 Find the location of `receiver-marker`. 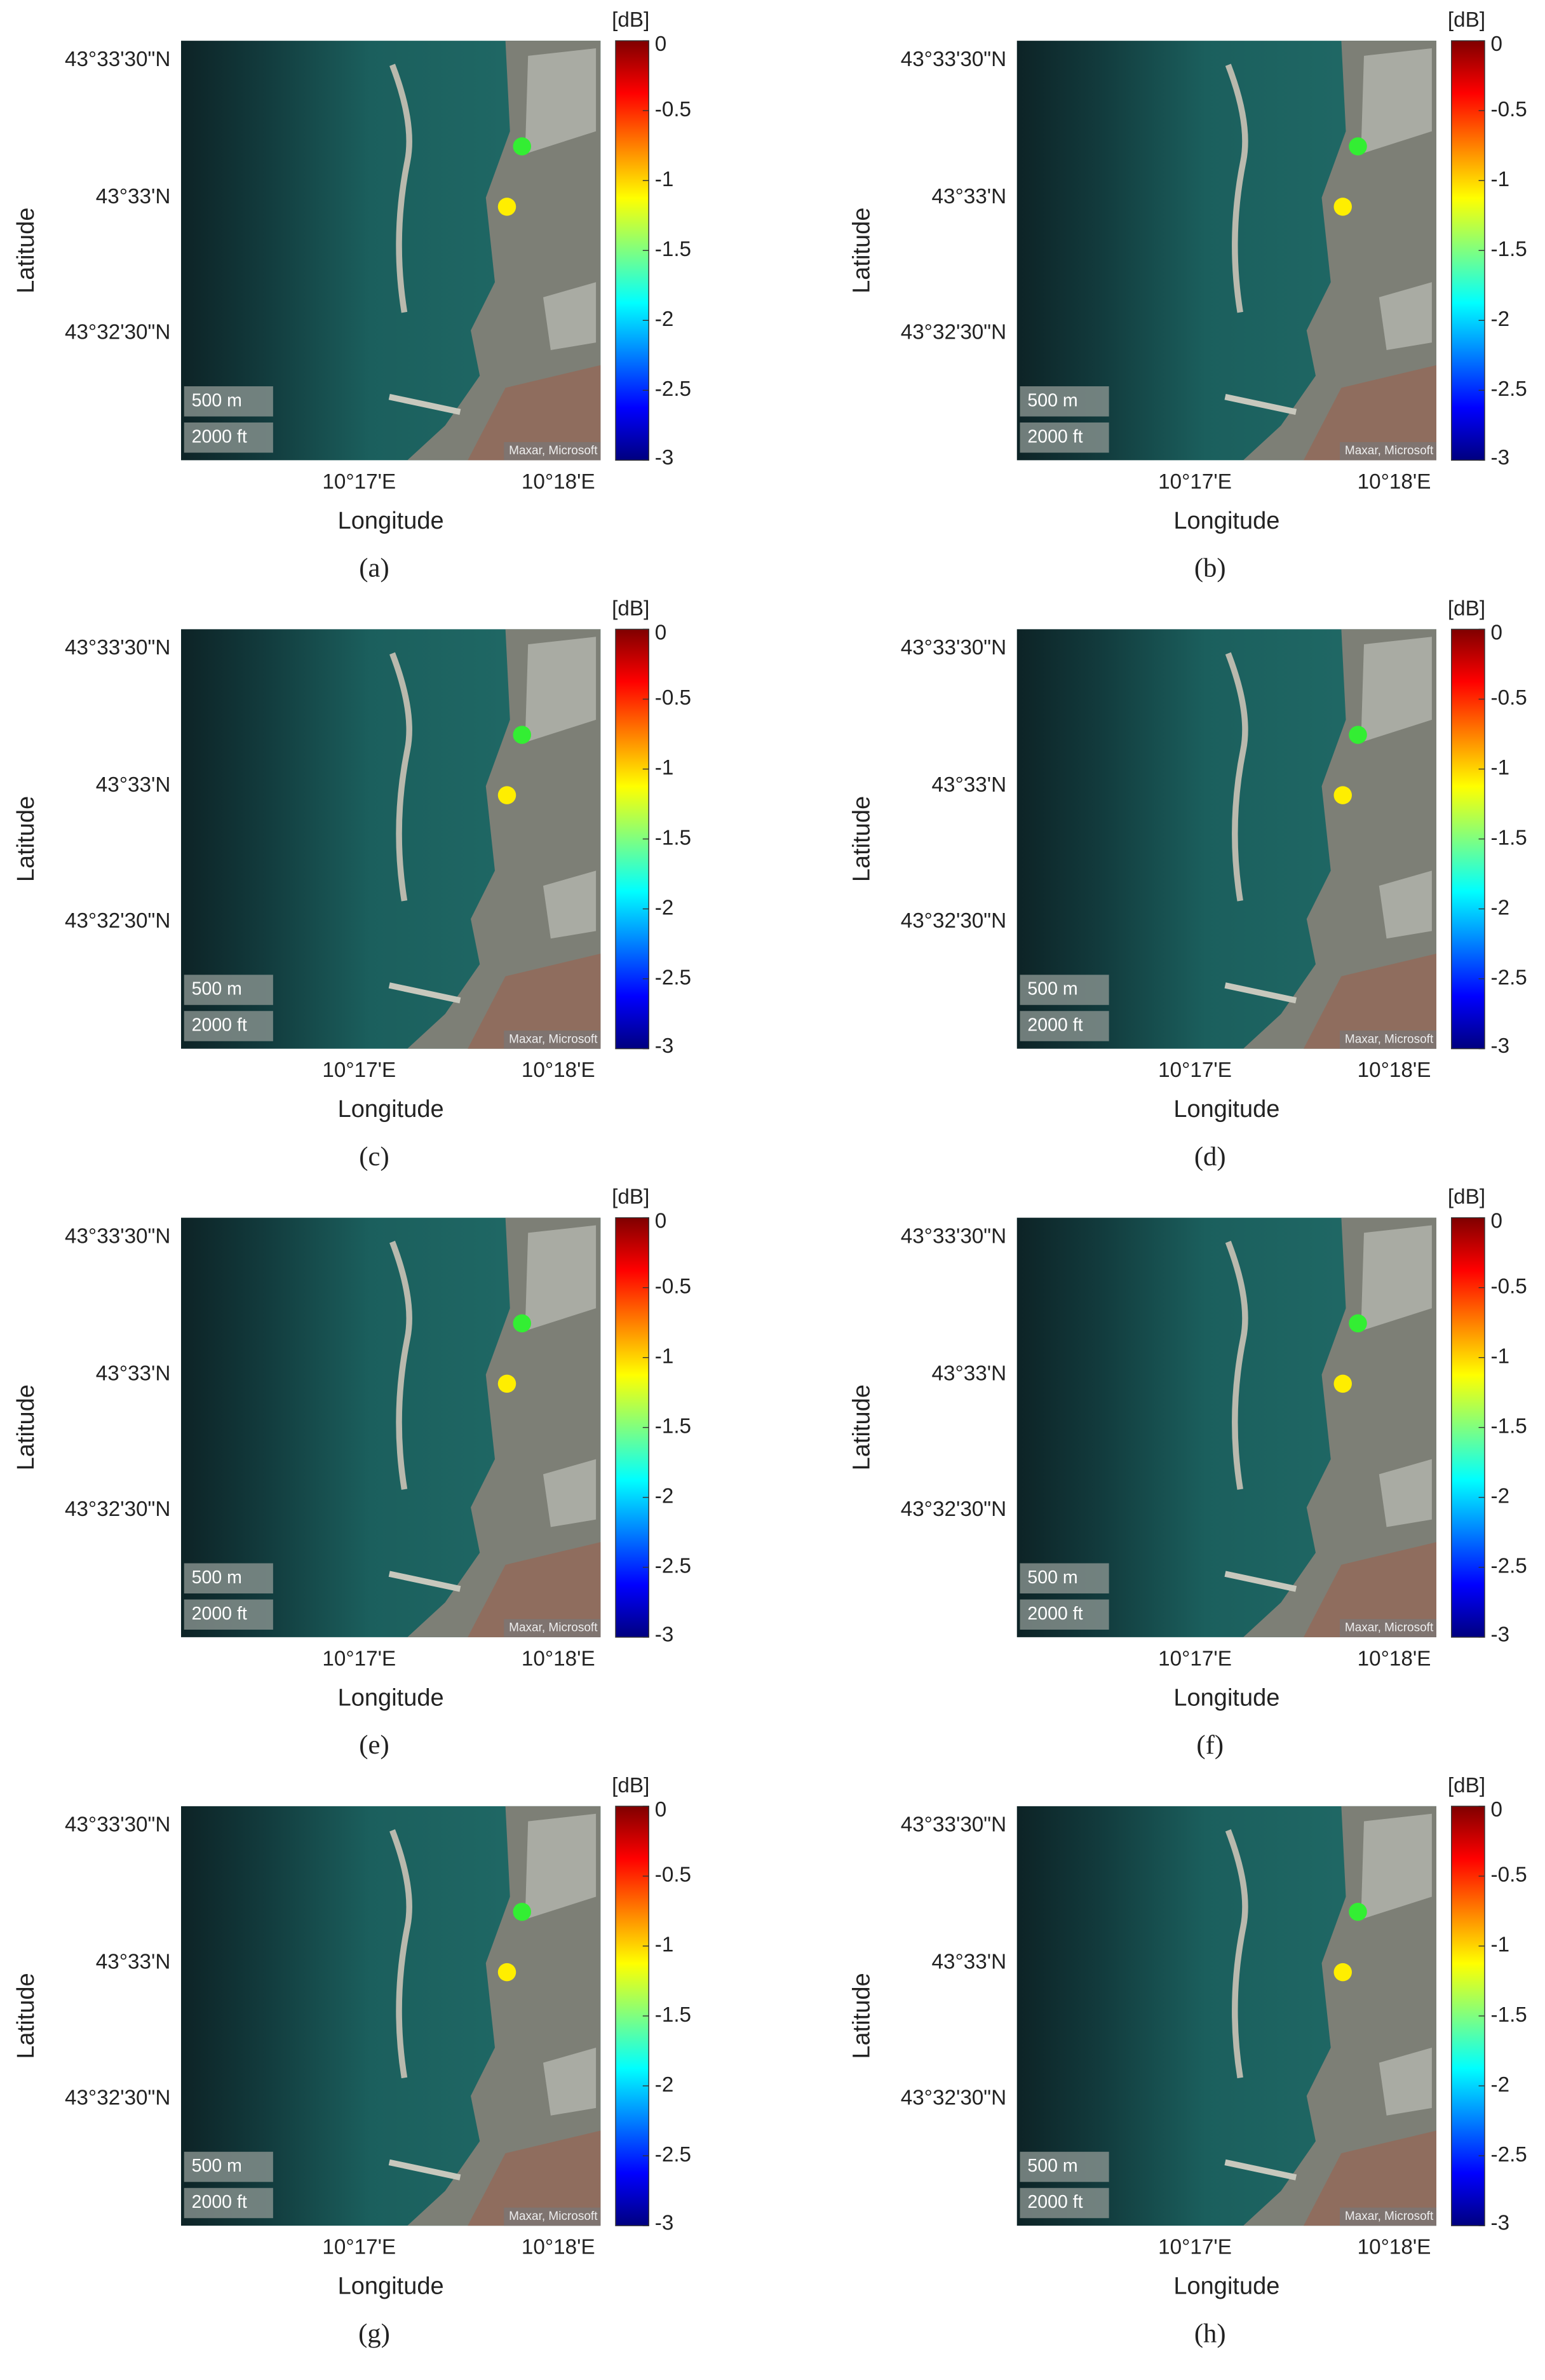

receiver-marker is located at coordinates (1358, 1323).